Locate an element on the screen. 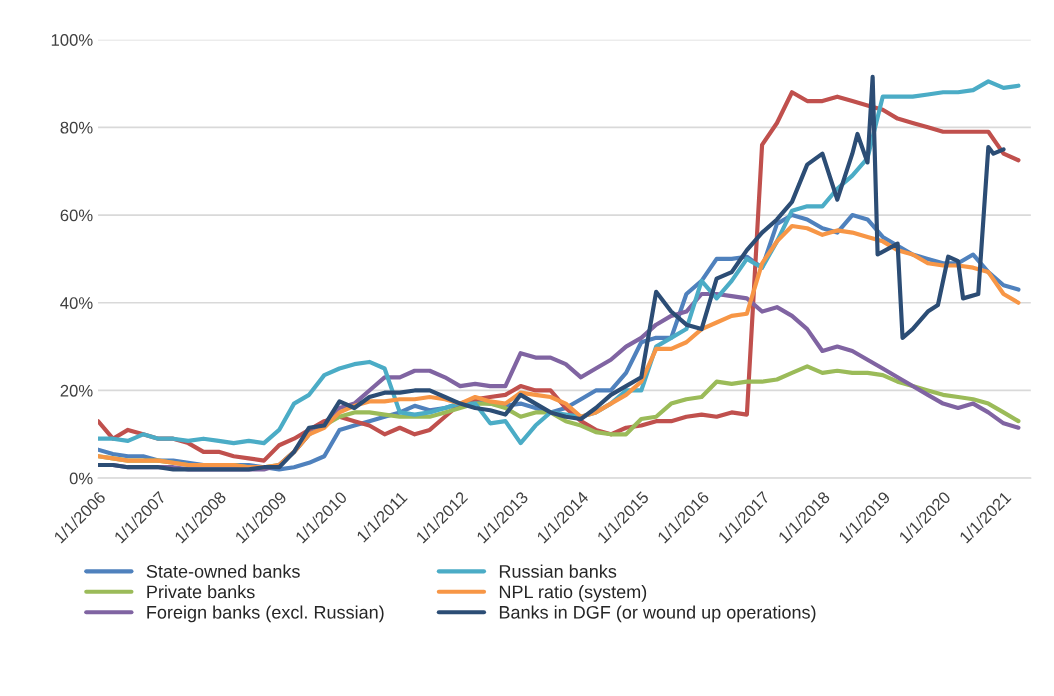  legend-label: NPL ratio (system) is located at coordinates (573, 593).